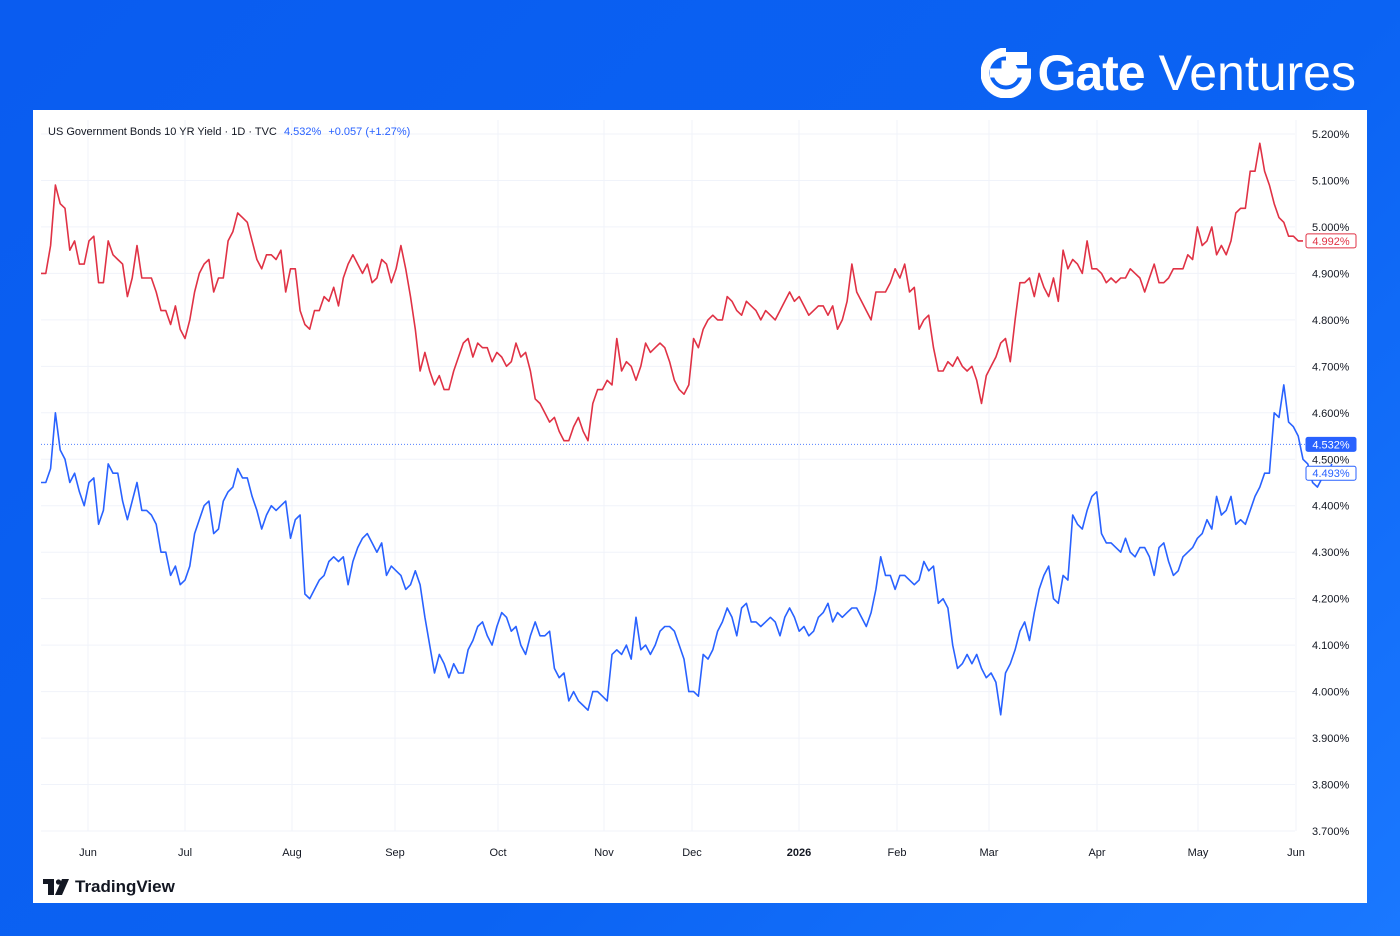 Image resolution: width=1400 pixels, height=936 pixels. What do you see at coordinates (1331, 274) in the screenshot?
I see `y-tick-label: 4.900%` at bounding box center [1331, 274].